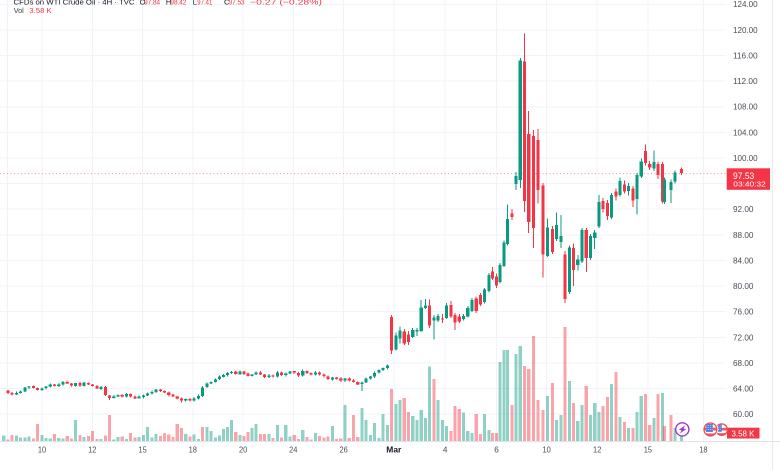 The image size is (780, 470). What do you see at coordinates (745, 4) in the screenshot?
I see `svg-text: 124.00` at bounding box center [745, 4].